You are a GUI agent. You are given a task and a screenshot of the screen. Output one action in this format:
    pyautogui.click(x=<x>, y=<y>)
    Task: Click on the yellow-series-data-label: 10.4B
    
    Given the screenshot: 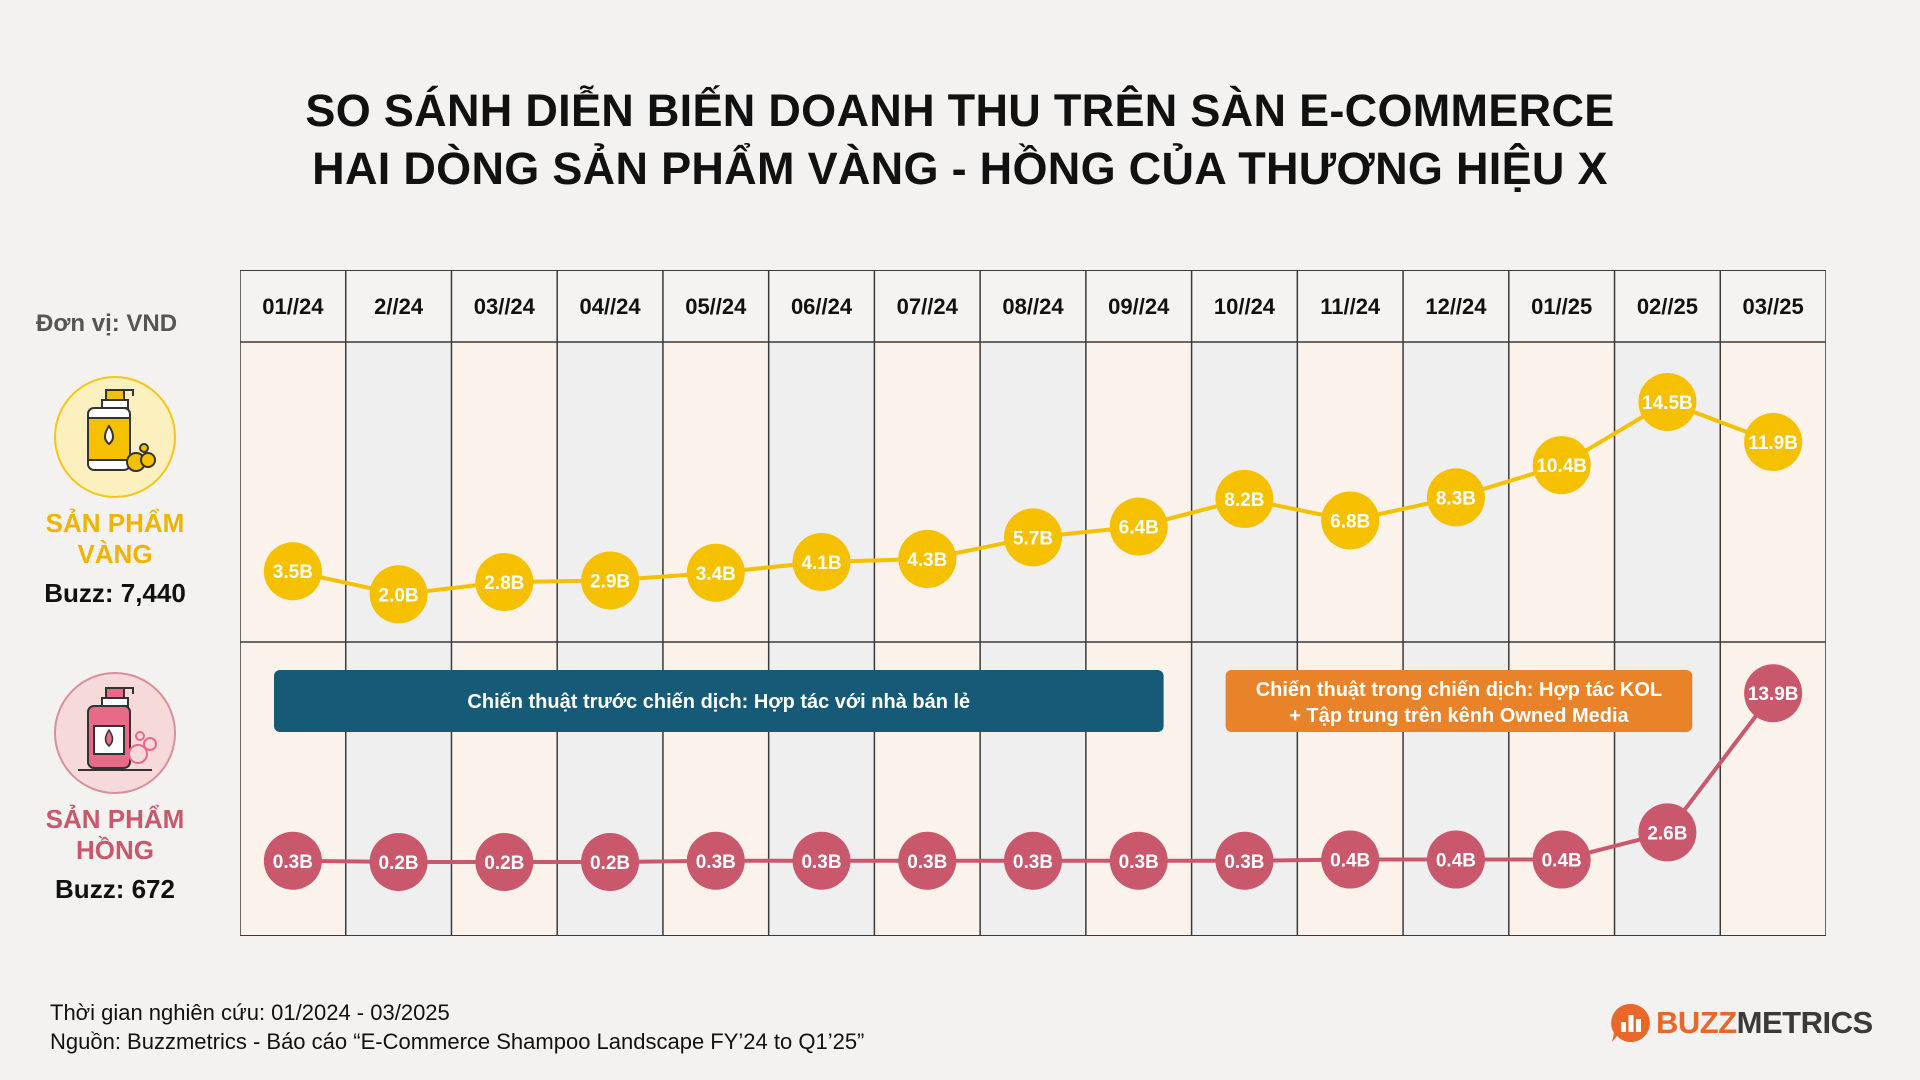 What is the action you would take?
    pyautogui.click(x=1561, y=466)
    